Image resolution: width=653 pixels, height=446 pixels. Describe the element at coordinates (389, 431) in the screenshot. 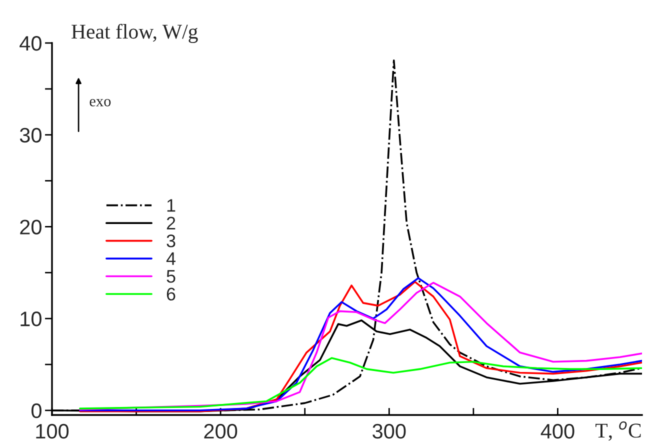

I see `x-tick-label: 300` at that location.